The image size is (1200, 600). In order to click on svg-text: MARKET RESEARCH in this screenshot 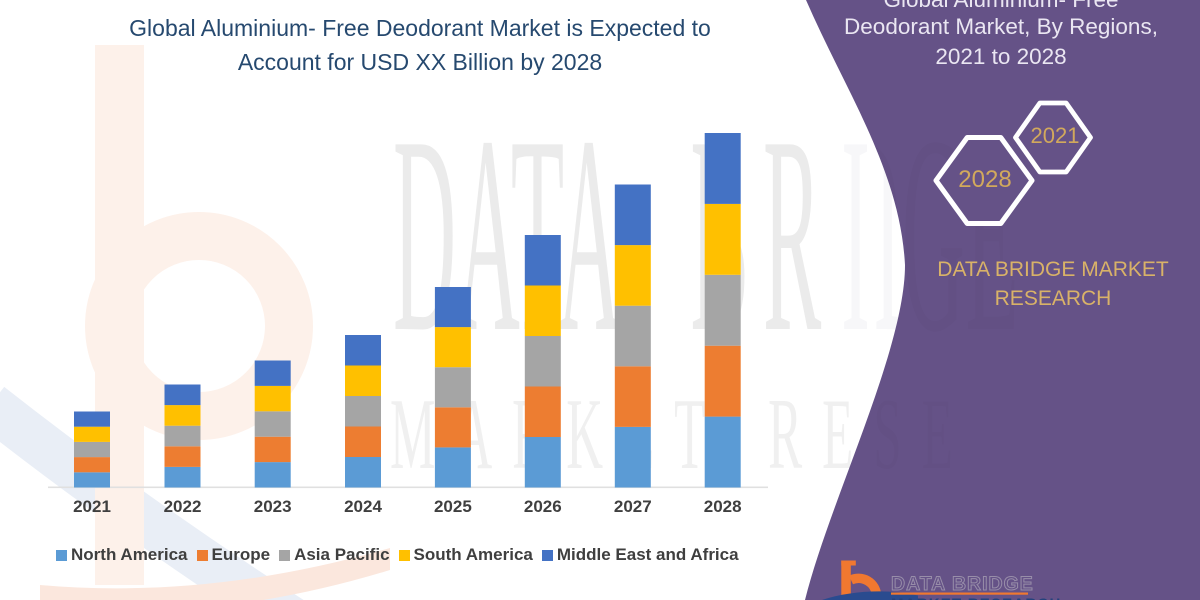, I will do `click(976, 598)`.